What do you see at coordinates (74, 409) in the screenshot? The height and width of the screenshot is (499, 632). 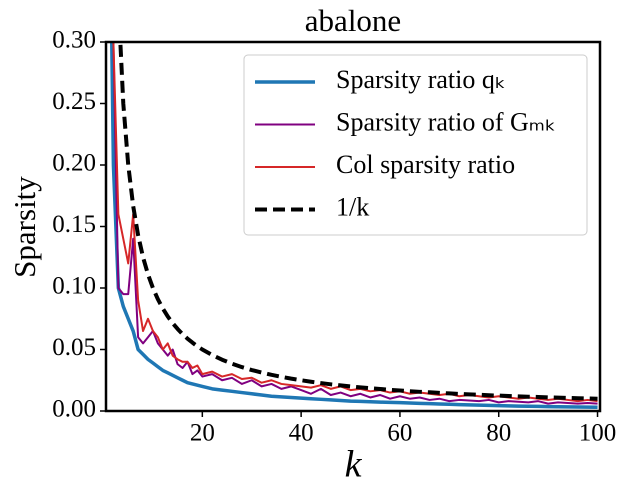 I see `y-tick-label: 0.00` at bounding box center [74, 409].